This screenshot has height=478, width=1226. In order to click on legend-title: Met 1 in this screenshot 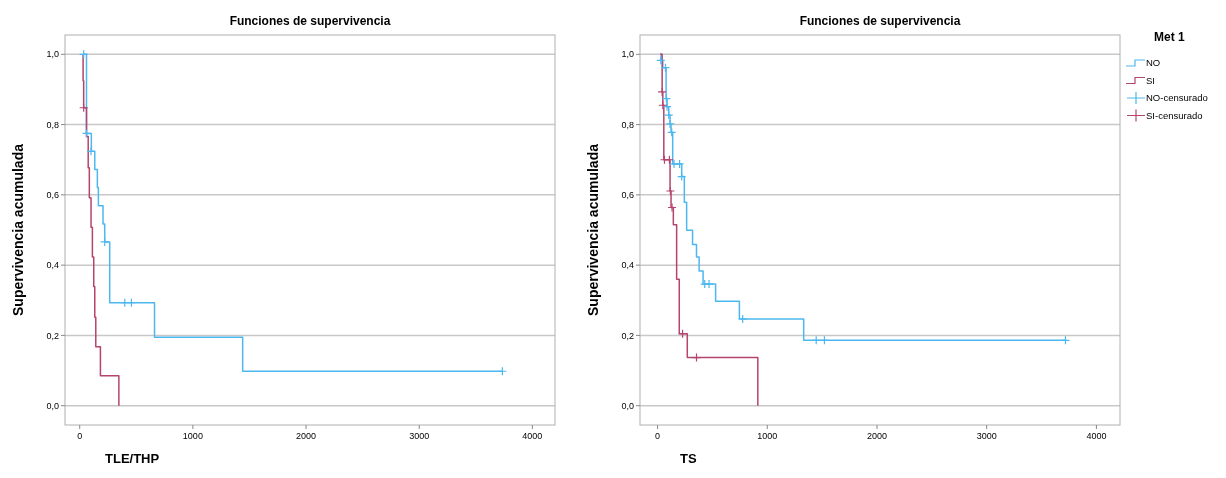, I will do `click(1169, 37)`.